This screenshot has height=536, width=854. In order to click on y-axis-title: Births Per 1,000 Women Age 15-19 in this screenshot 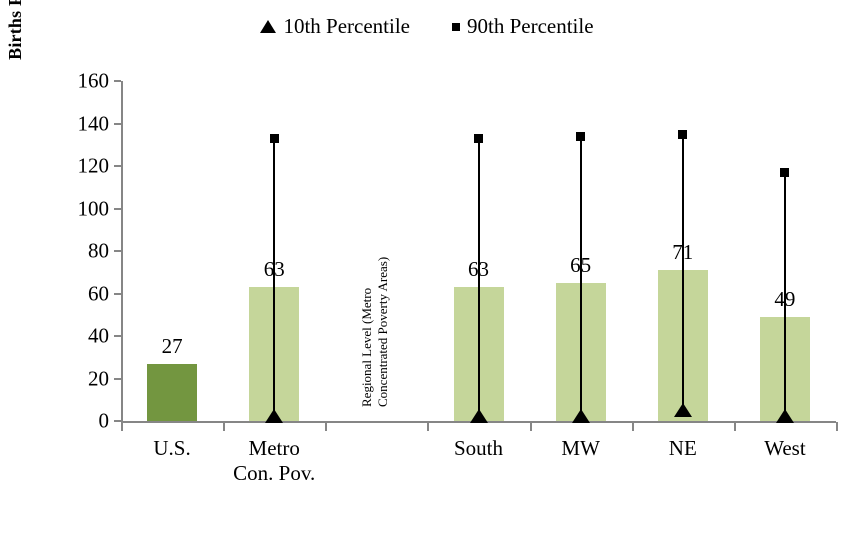, I will do `click(15, 49)`.